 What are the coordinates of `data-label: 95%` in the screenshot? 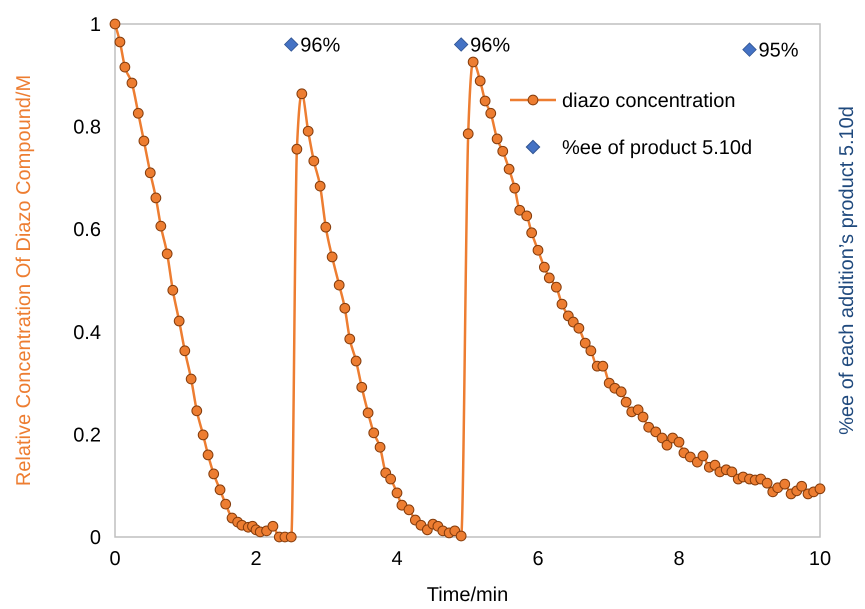 It's located at (778, 51).